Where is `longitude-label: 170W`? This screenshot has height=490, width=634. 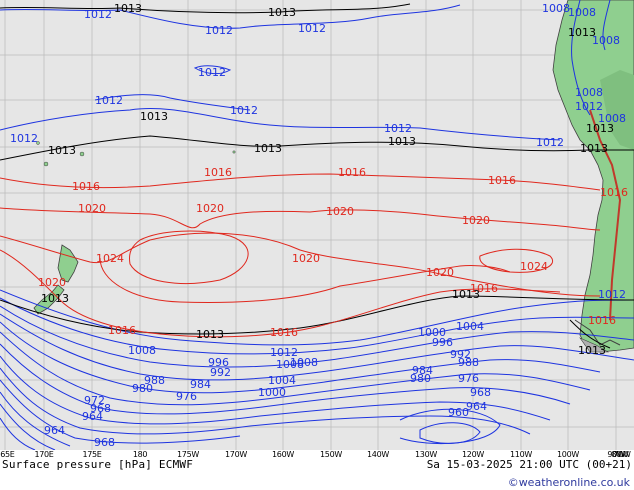 longitude-label: 170W is located at coordinates (236, 454).